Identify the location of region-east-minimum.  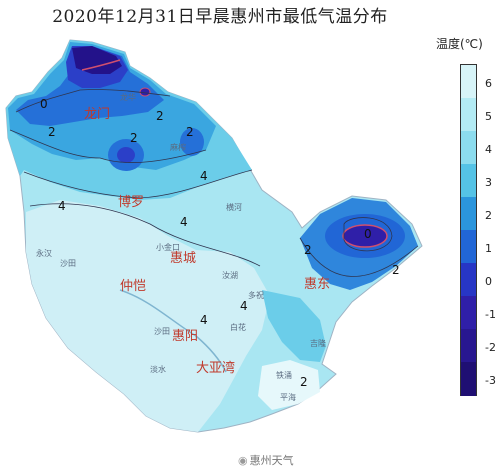
(365, 236).